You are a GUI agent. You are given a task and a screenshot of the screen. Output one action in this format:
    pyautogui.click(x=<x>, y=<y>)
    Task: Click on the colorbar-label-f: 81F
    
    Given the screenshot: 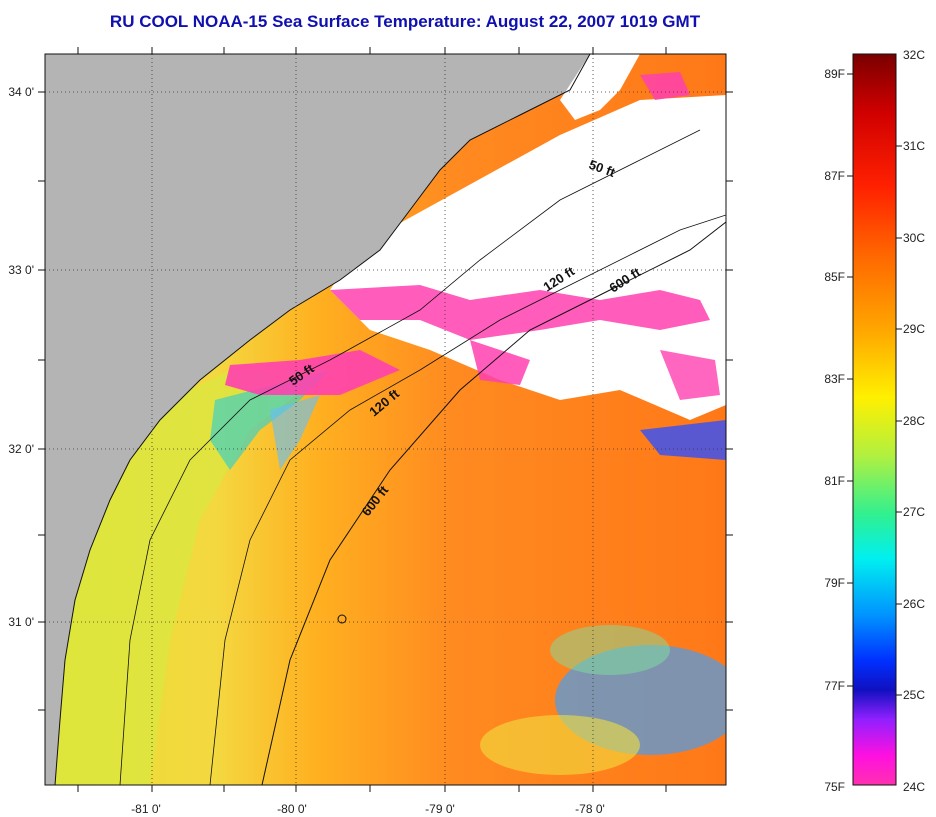 What is the action you would take?
    pyautogui.click(x=834, y=481)
    